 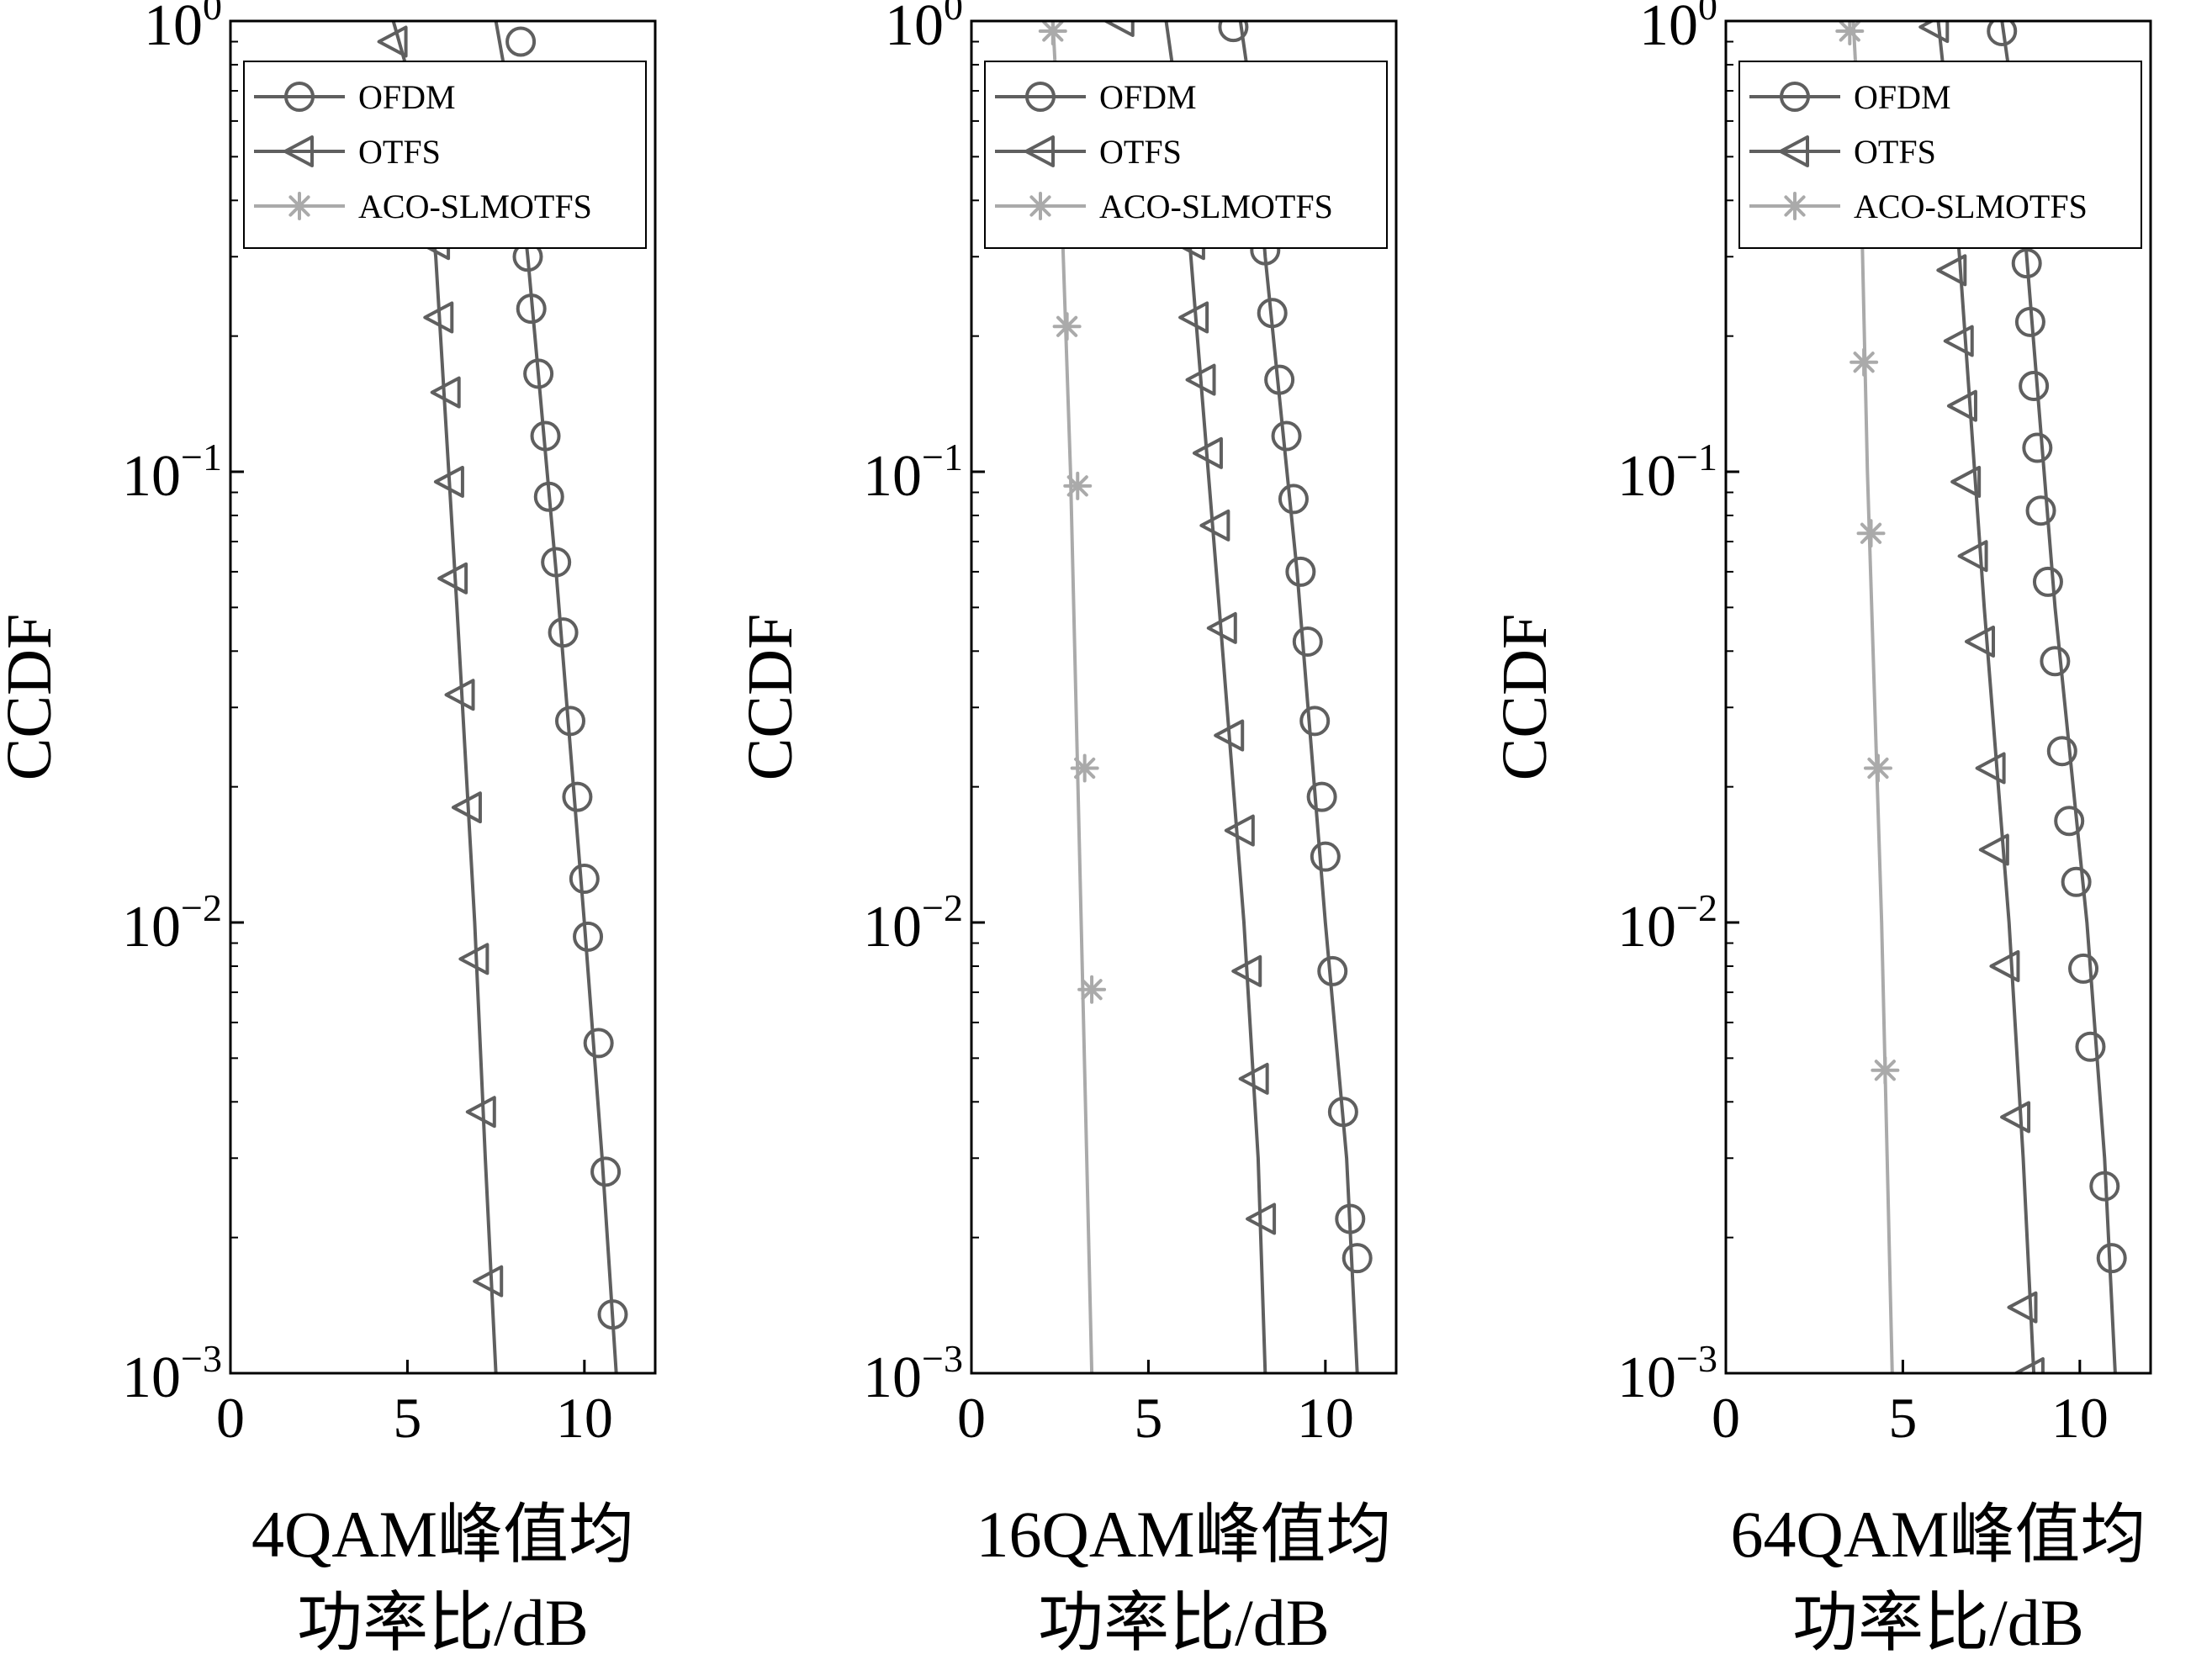 I want to click on legend-label-otfs: OTFS, so click(x=1895, y=152).